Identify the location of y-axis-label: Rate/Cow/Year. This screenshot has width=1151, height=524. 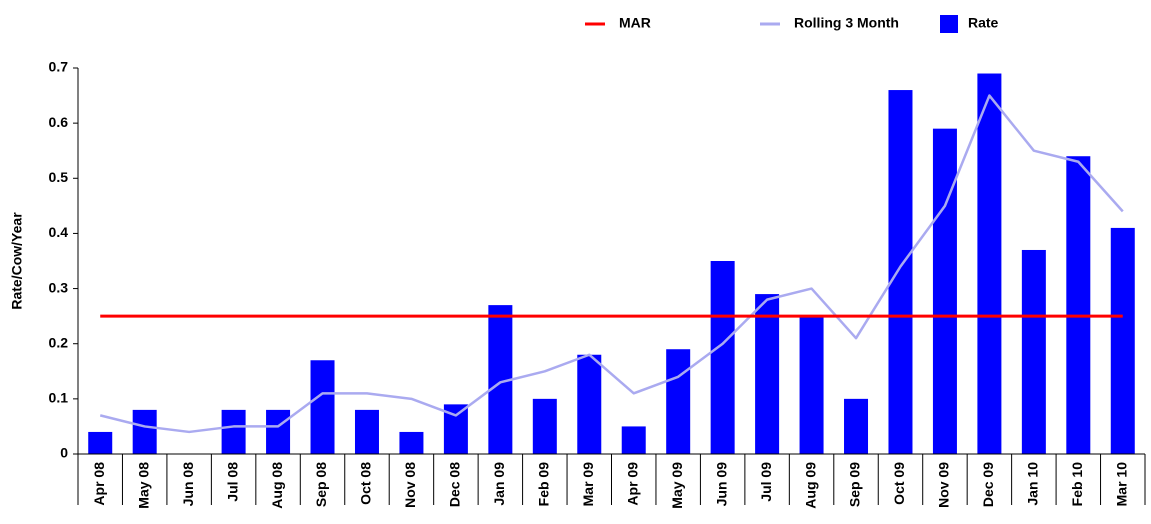
(17, 261).